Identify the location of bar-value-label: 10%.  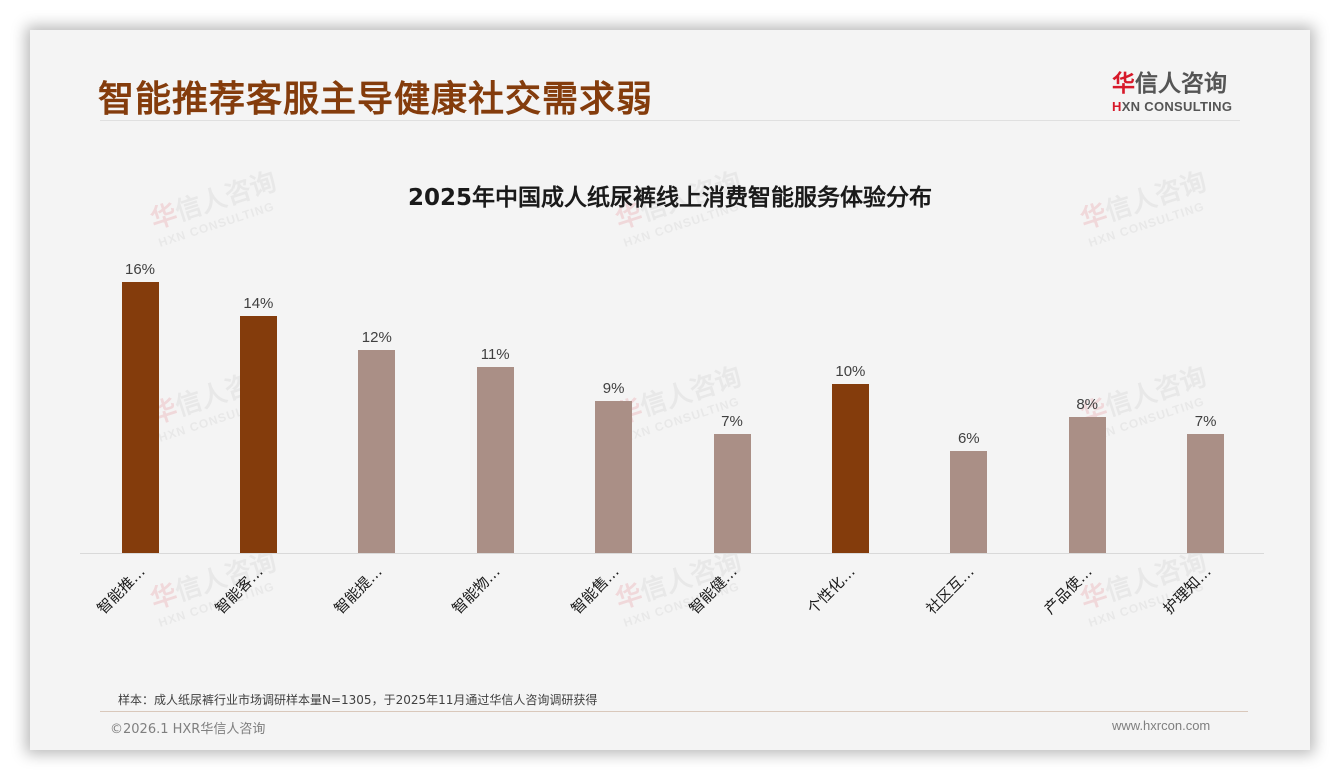
(850, 371).